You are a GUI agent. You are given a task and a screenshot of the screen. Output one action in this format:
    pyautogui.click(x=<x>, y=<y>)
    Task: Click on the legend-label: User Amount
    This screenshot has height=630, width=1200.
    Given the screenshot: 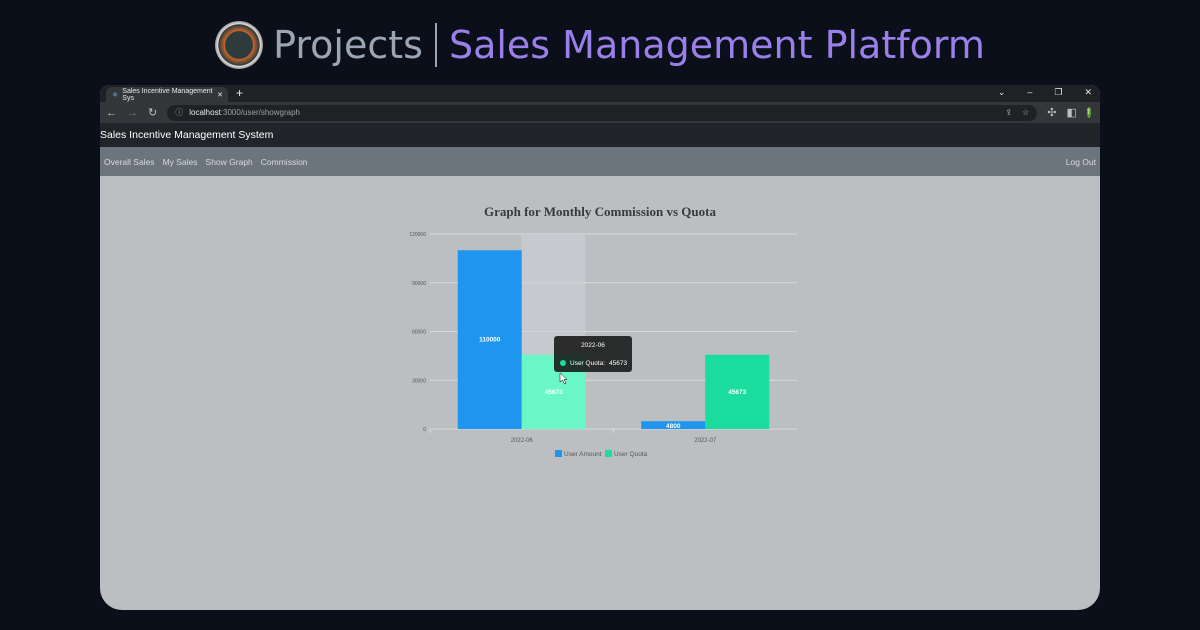 What is the action you would take?
    pyautogui.click(x=583, y=454)
    